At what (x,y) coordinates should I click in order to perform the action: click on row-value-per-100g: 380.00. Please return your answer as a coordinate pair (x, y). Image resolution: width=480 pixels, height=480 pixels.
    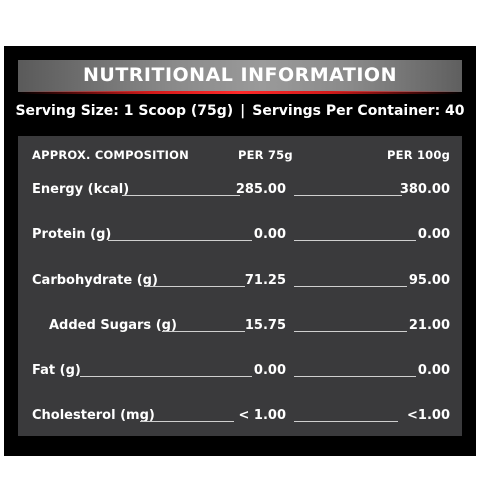
    Looking at the image, I should click on (424, 189).